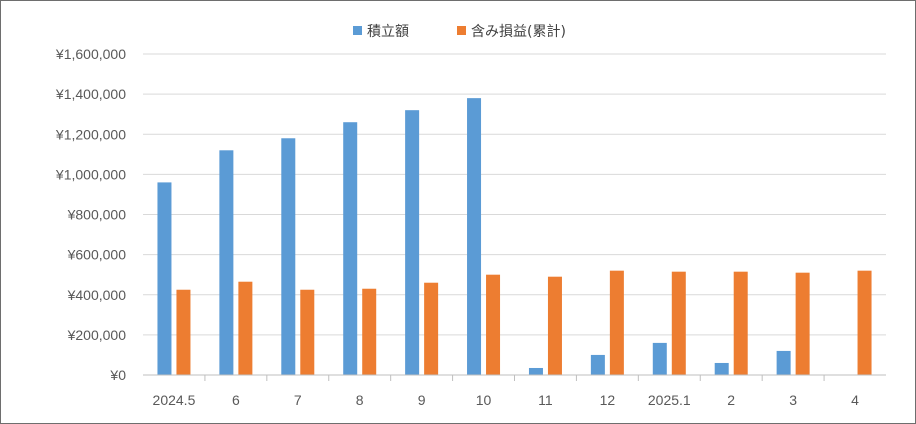 This screenshot has width=916, height=424. What do you see at coordinates (90, 54) in the screenshot?
I see `y-tick-label: ¥1,600,000` at bounding box center [90, 54].